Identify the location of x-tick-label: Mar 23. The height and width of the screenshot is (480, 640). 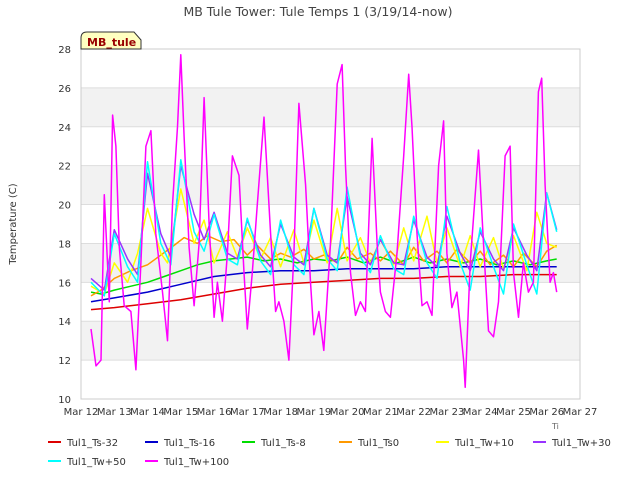
(447, 412).